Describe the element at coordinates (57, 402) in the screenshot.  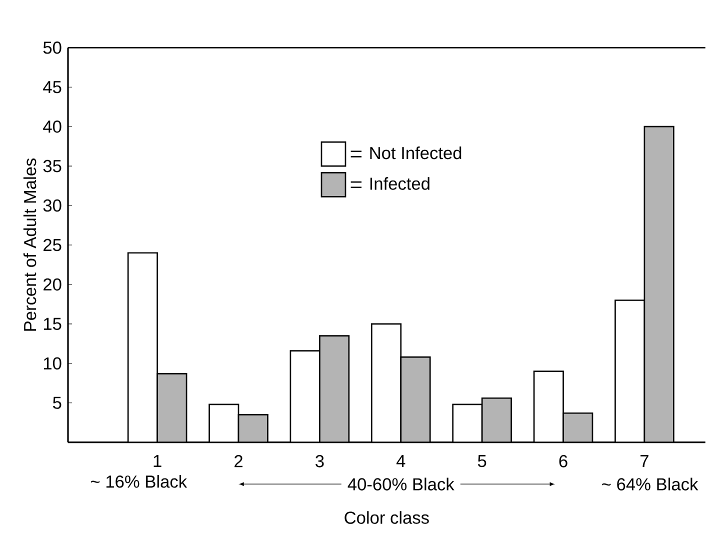
I see `y-tick-label: 5` at that location.